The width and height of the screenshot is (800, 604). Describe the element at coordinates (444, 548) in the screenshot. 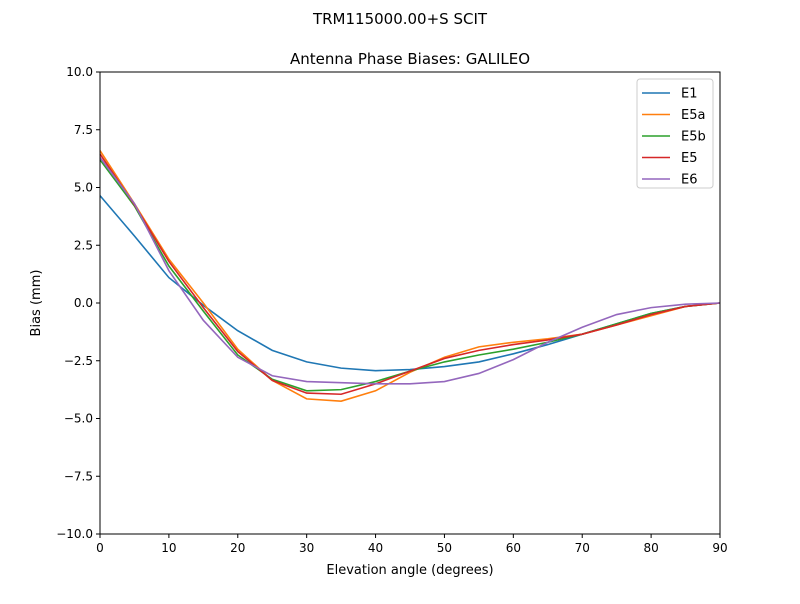

I see `x-tick-label: 50` at that location.